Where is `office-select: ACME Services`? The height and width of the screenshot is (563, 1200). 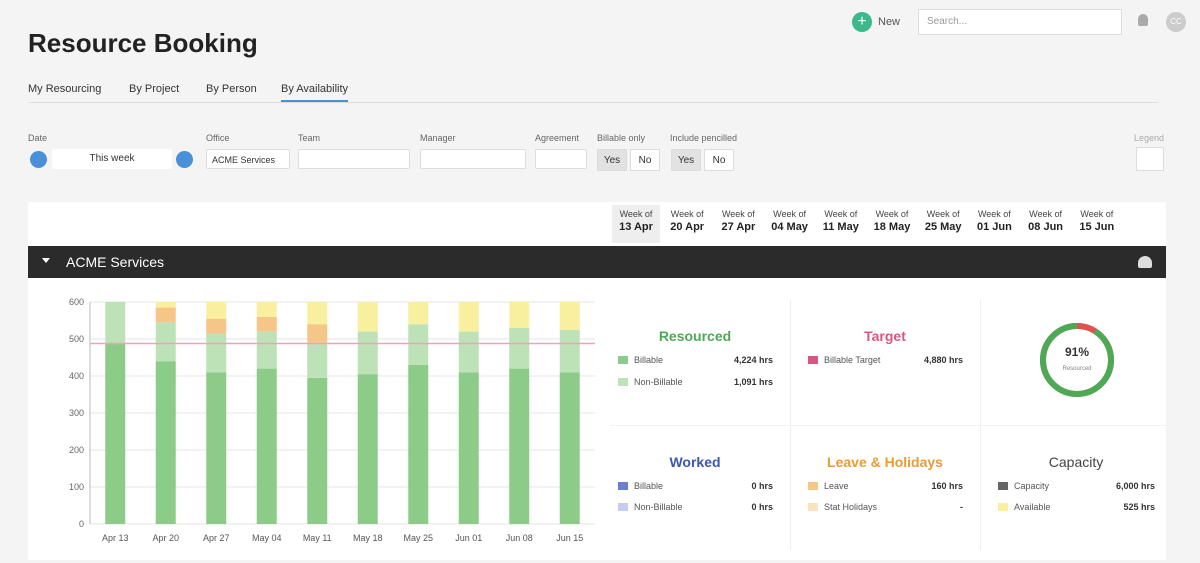
office-select: ACME Services is located at coordinates (248, 159).